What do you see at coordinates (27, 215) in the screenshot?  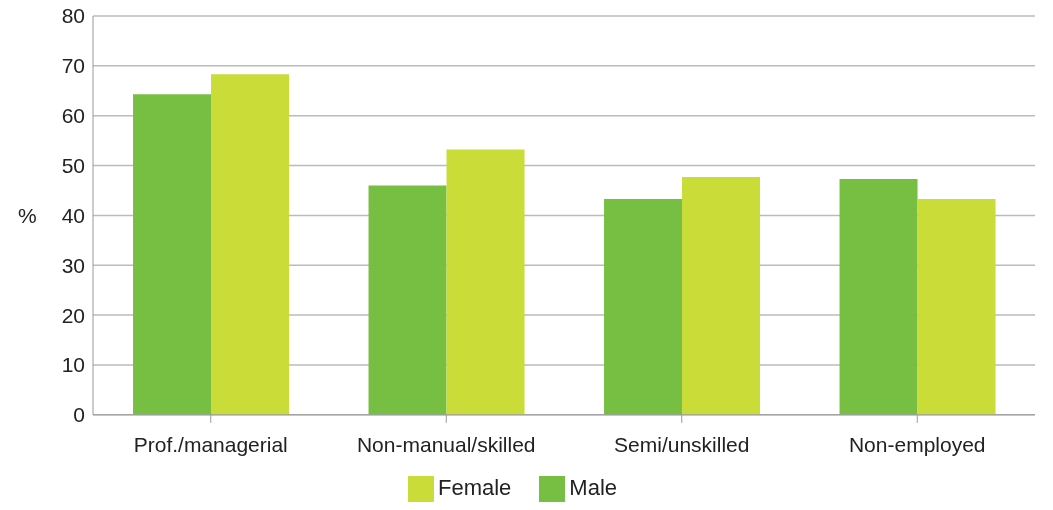 I see `y-axis-title: %` at bounding box center [27, 215].